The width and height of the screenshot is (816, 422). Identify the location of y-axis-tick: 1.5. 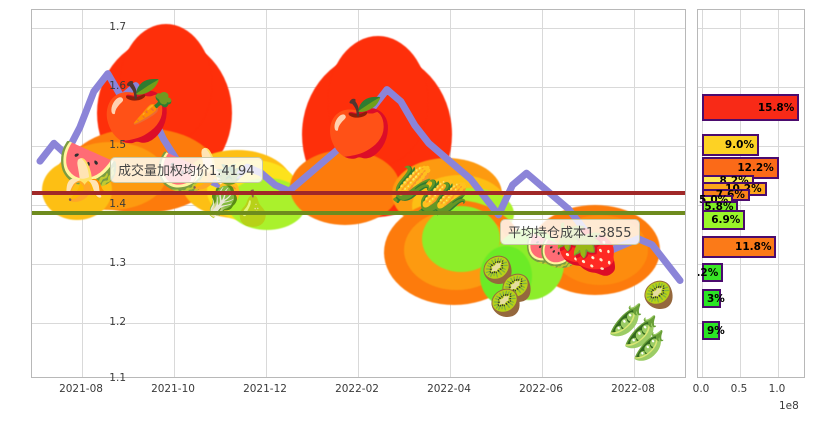
(117, 145).